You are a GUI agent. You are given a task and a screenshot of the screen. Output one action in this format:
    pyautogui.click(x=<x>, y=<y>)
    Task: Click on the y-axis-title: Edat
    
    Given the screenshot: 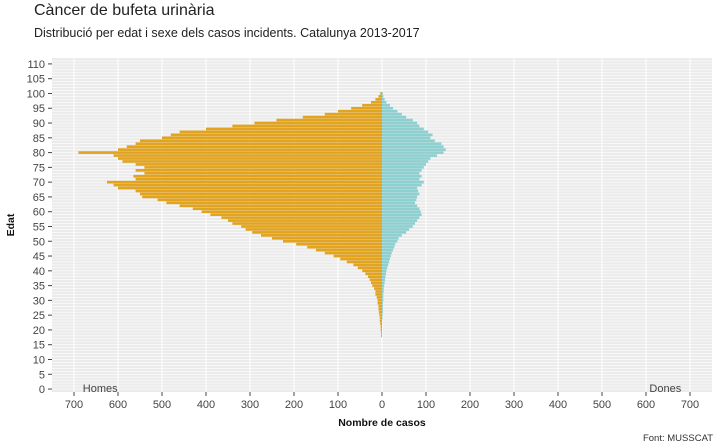 What is the action you would take?
    pyautogui.click(x=11, y=224)
    